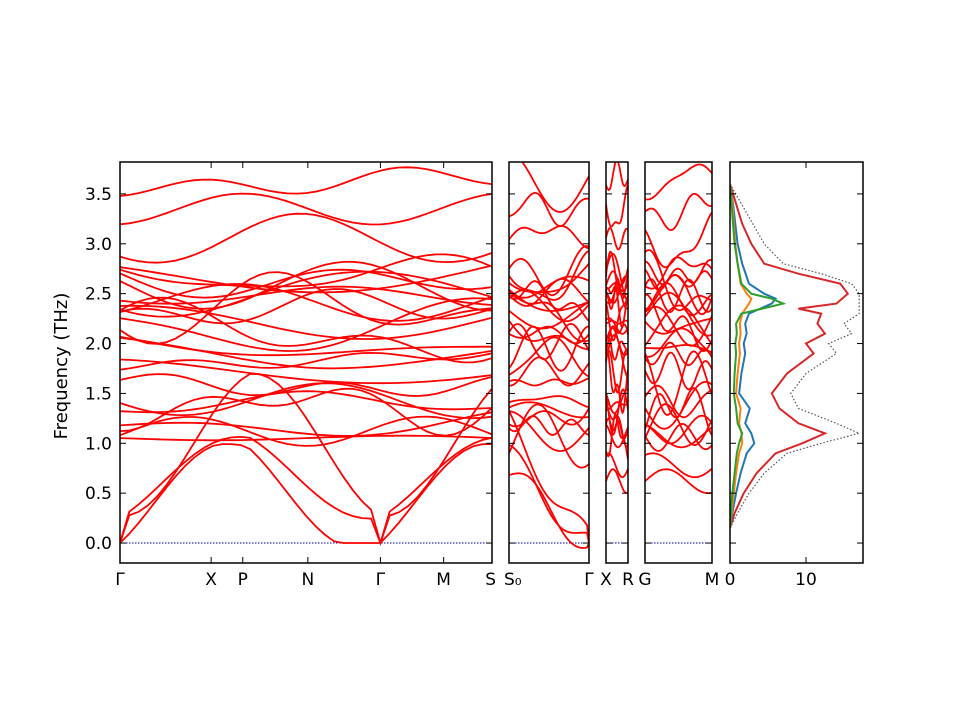  What do you see at coordinates (308, 580) in the screenshot?
I see `kpoint-label: N` at bounding box center [308, 580].